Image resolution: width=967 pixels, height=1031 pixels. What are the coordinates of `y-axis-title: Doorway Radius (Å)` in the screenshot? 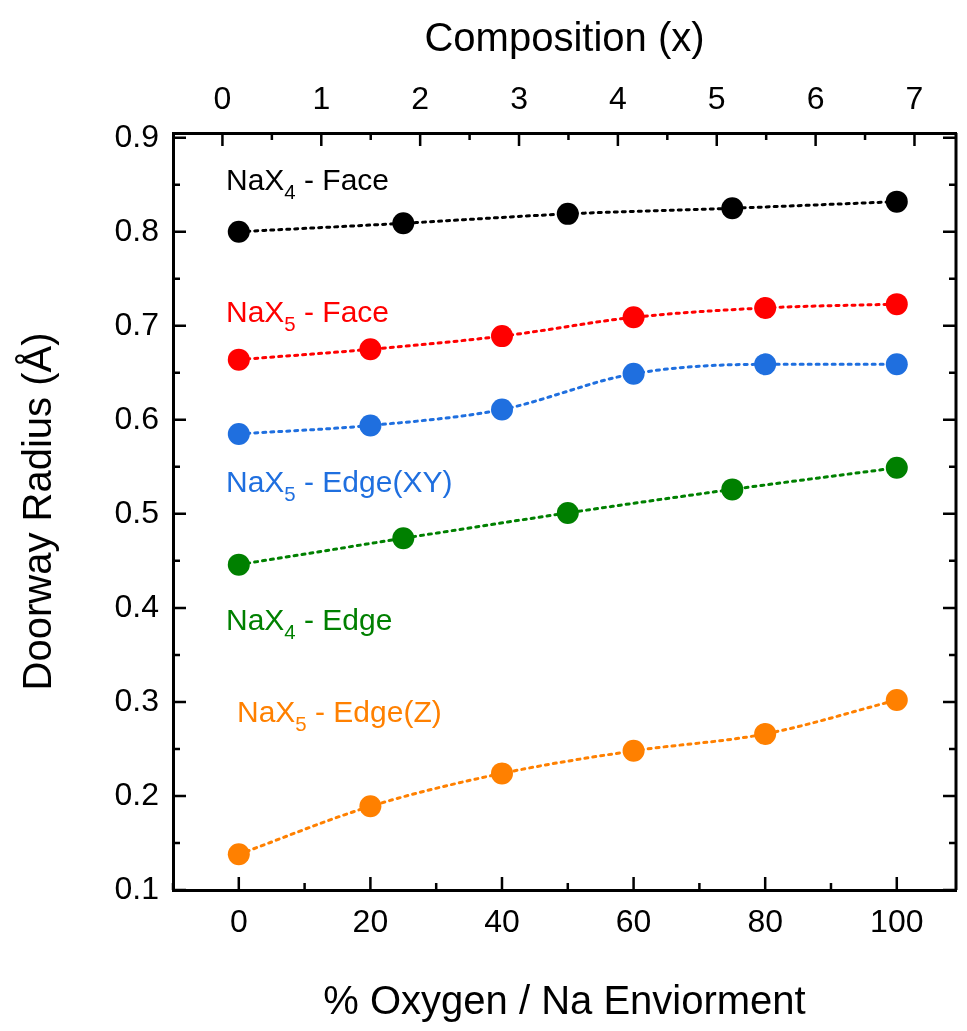 It's located at (37, 511).